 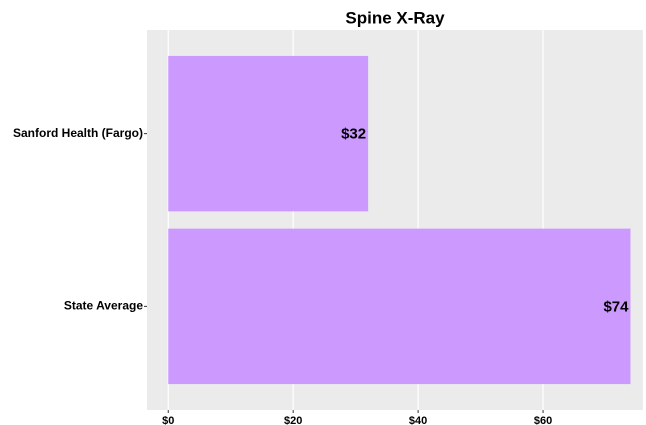 What do you see at coordinates (168, 420) in the screenshot?
I see `x-tick-label: $0` at bounding box center [168, 420].